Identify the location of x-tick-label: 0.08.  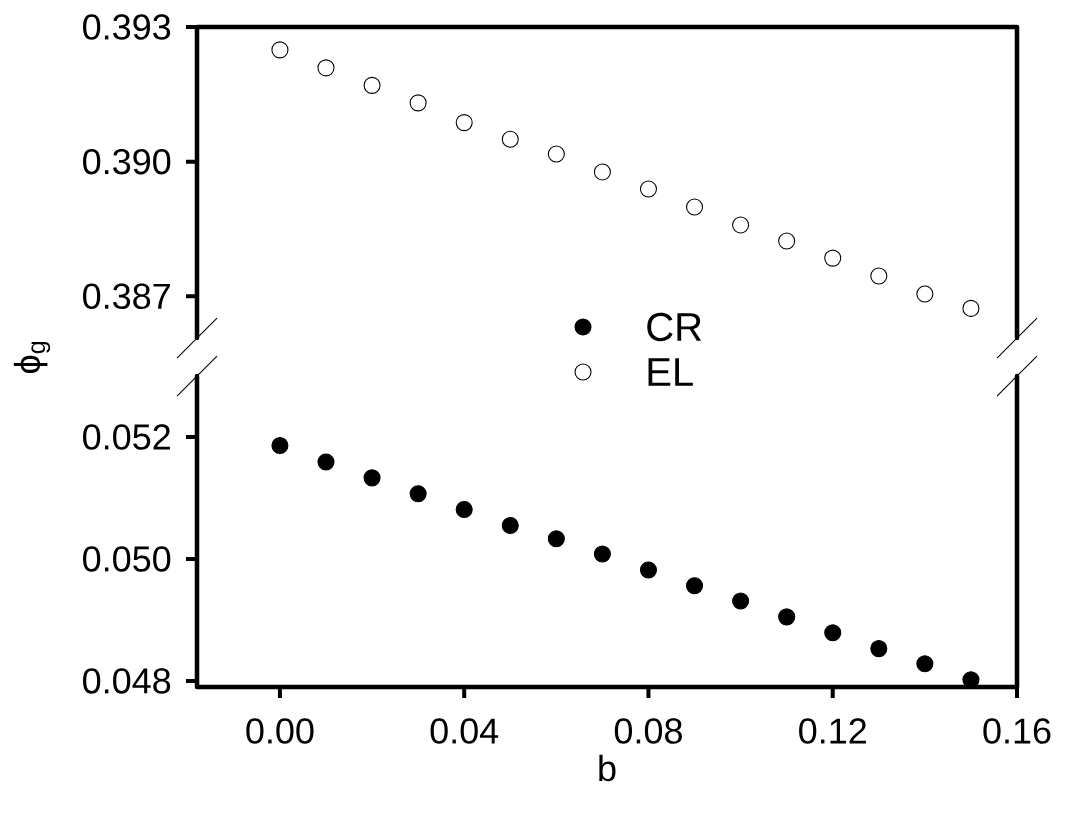
(648, 731).